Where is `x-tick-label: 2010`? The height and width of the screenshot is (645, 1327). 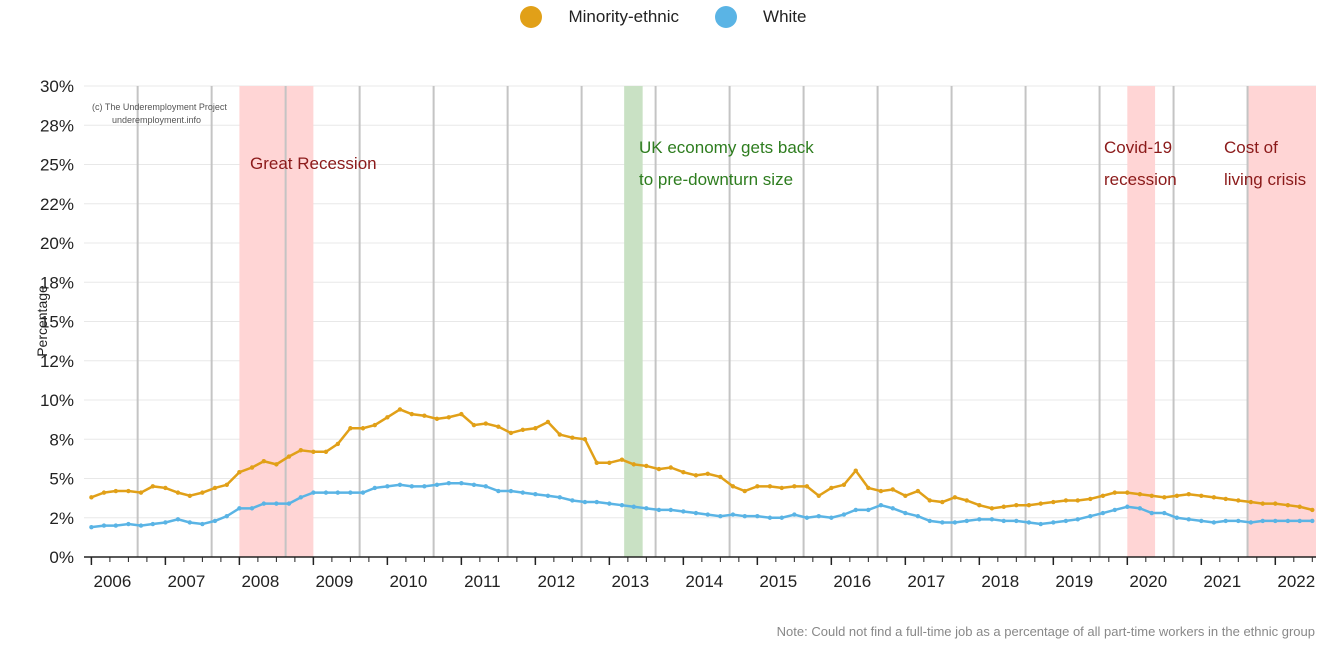
x-tick-label: 2010 is located at coordinates (408, 581).